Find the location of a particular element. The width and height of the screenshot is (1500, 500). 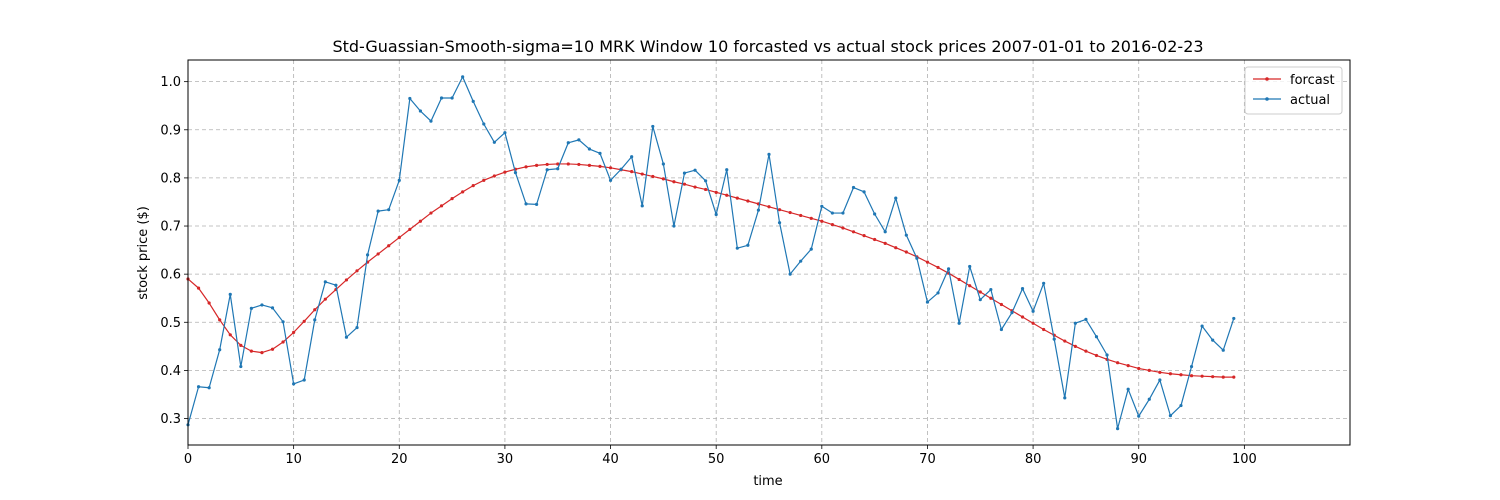

y-axis-ticks: 0.3 0.4 0.5 0.6 0.7 0.8 0.9 1.0 is located at coordinates (174, 251).